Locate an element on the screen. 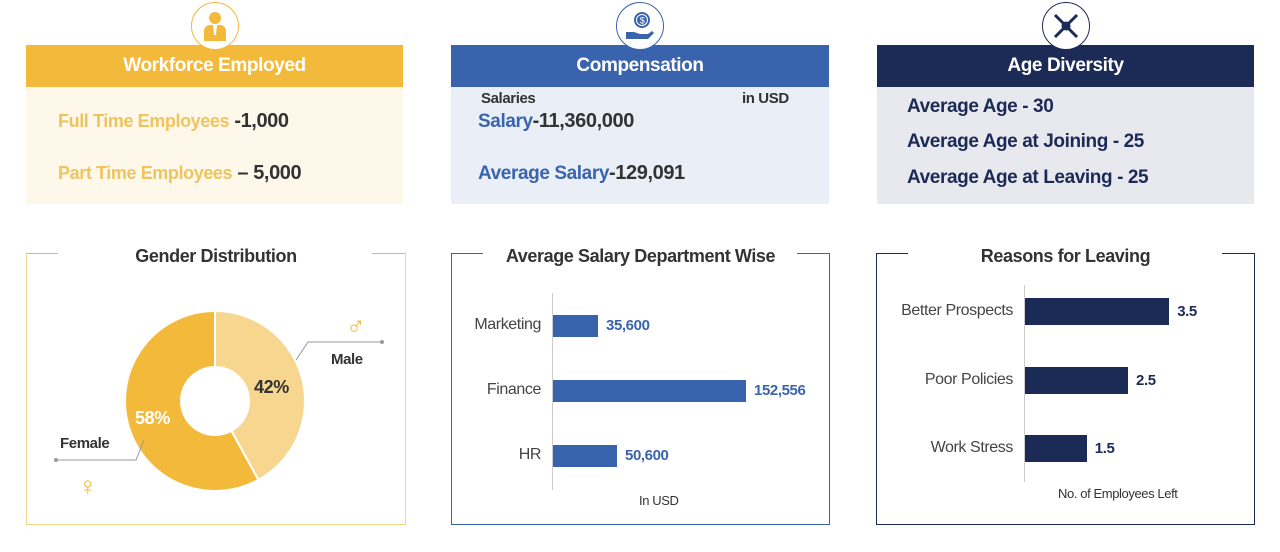  female-slice is located at coordinates (192, 400).